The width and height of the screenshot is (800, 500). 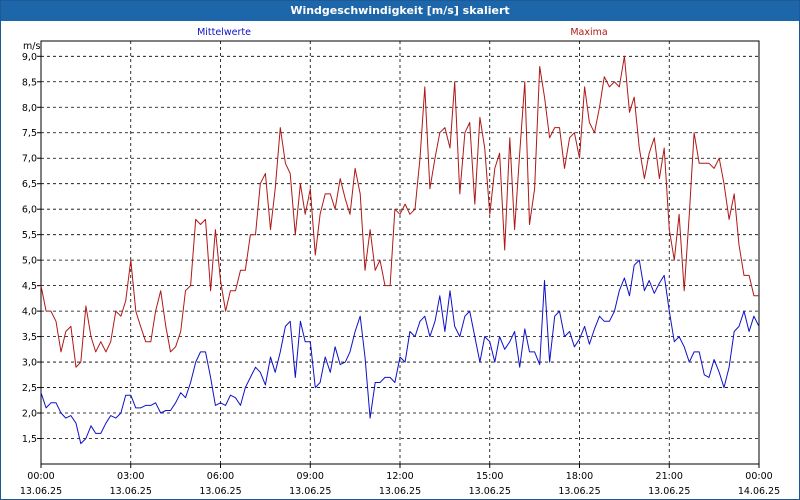 What do you see at coordinates (29, 414) in the screenshot?
I see `y-tick-label: 2,0` at bounding box center [29, 414].